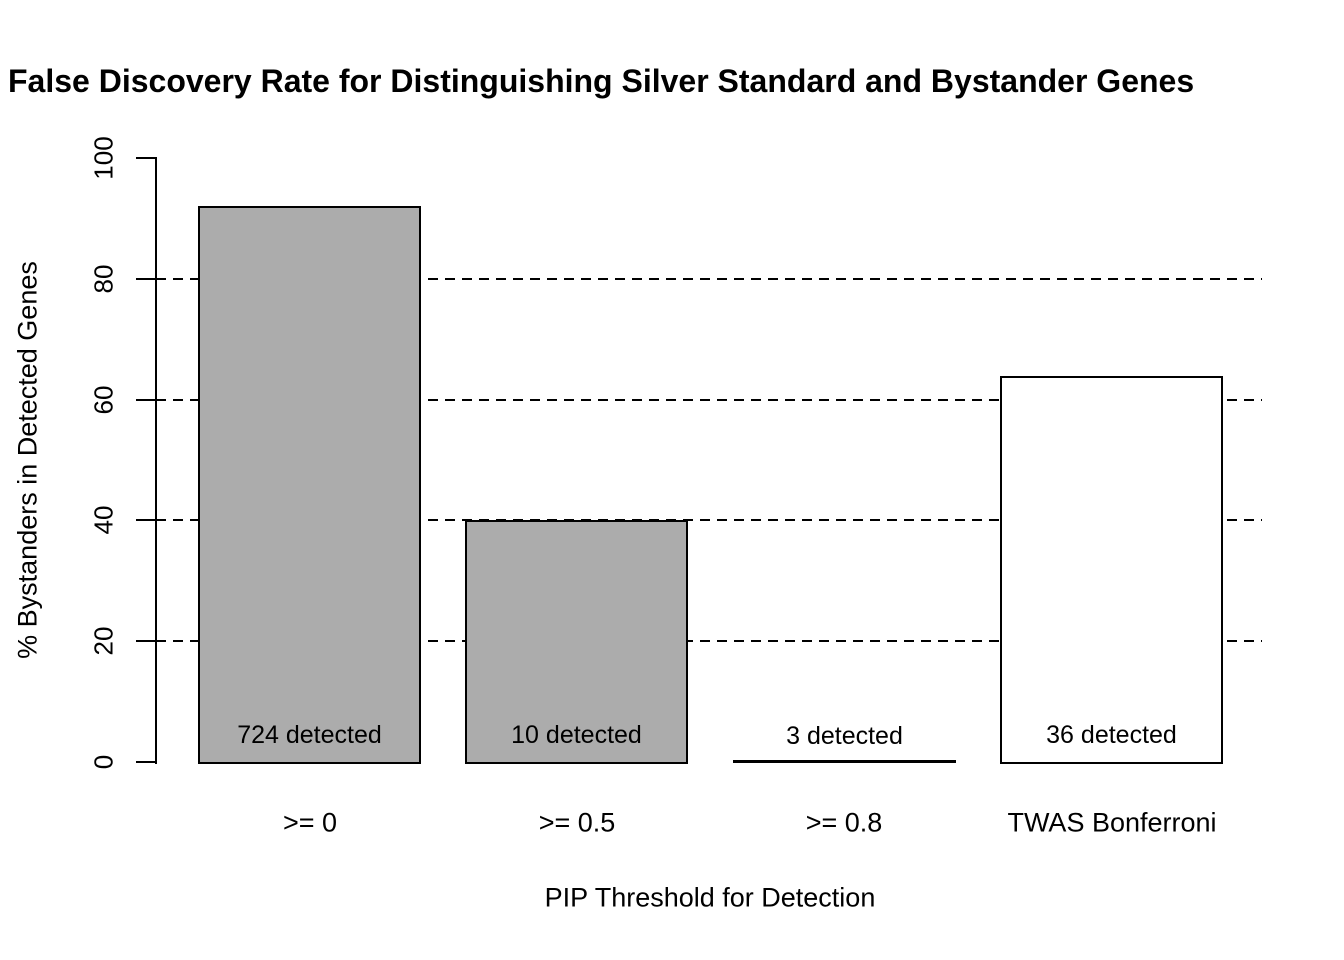 This screenshot has width=1344, height=960. Describe the element at coordinates (309, 735) in the screenshot. I see `bar-count-label: 724 detected` at that location.